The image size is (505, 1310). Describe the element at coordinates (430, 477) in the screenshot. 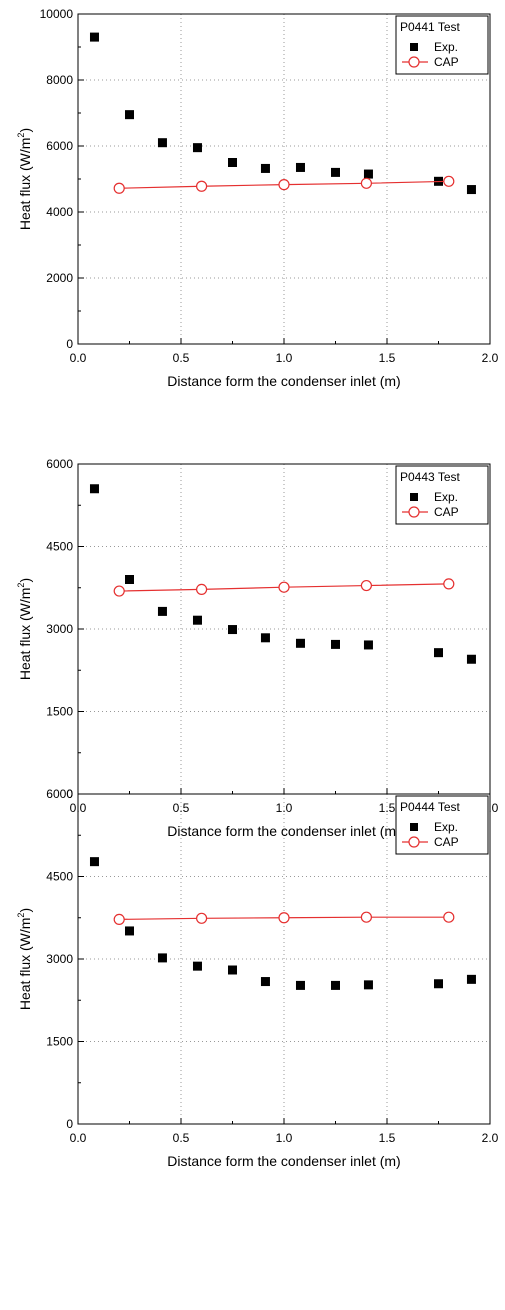

I see `legend-title: P0443 Test` at that location.